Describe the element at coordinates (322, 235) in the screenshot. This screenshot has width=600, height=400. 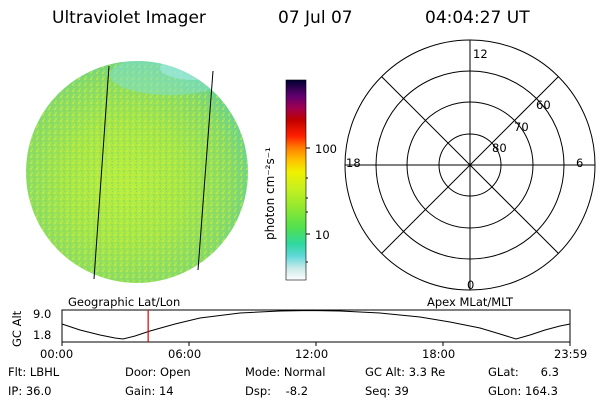
I see `colorbar-tick-10: 10` at that location.